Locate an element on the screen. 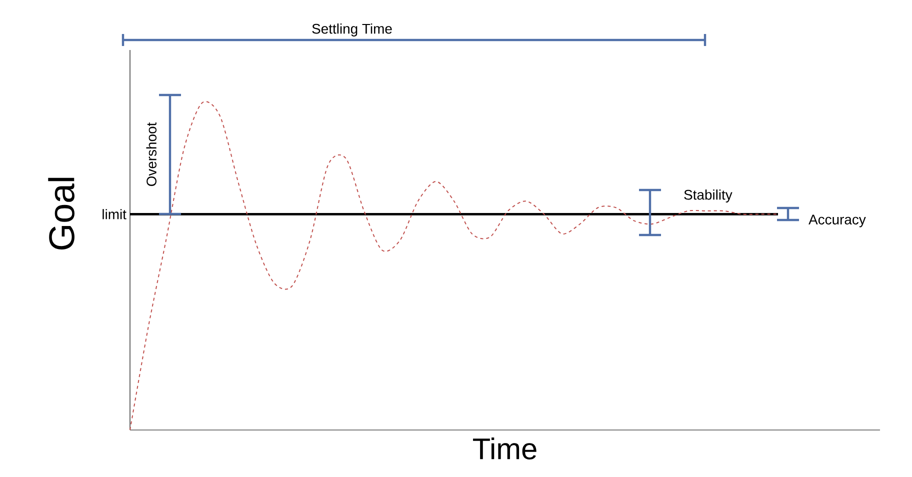 Image resolution: width=912 pixels, height=477 pixels. y-axis-title: Goal is located at coordinates (61, 214).